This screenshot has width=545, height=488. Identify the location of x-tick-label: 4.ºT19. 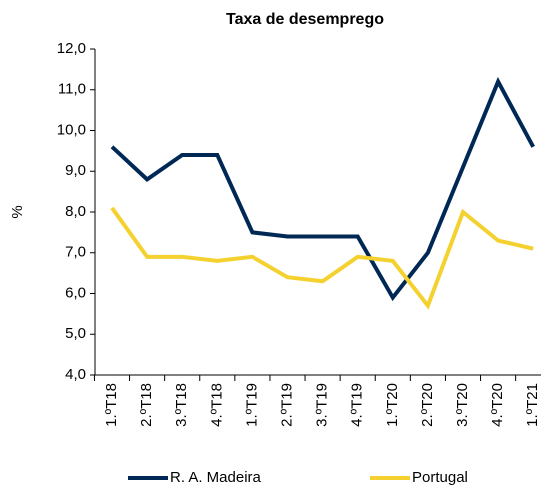
(357, 405).